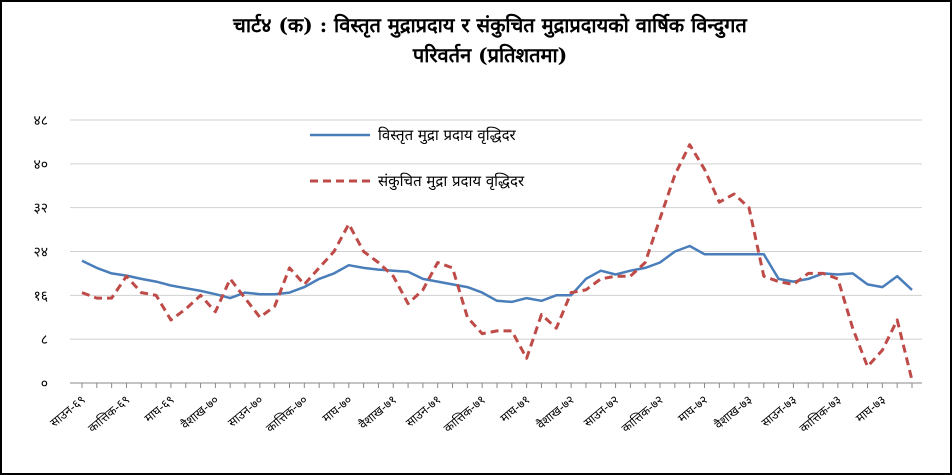 The width and height of the screenshot is (952, 475). What do you see at coordinates (44, 340) in the screenshot?
I see `y-tick-label: ८` at bounding box center [44, 340].